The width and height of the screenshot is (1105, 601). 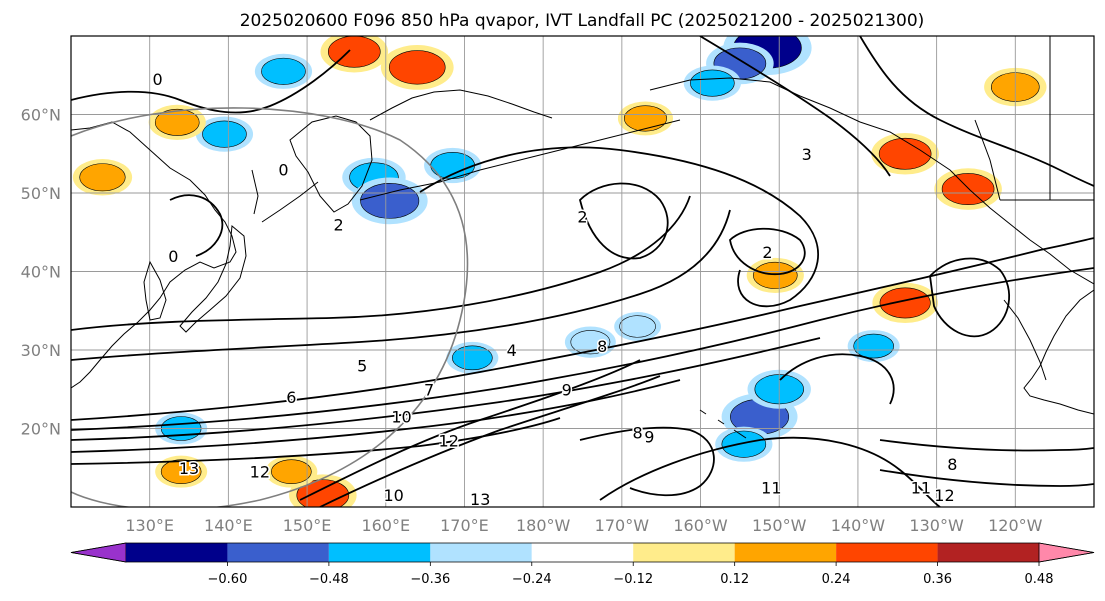 What do you see at coordinates (283, 169) in the screenshot?
I see `contour-label: 0` at bounding box center [283, 169].